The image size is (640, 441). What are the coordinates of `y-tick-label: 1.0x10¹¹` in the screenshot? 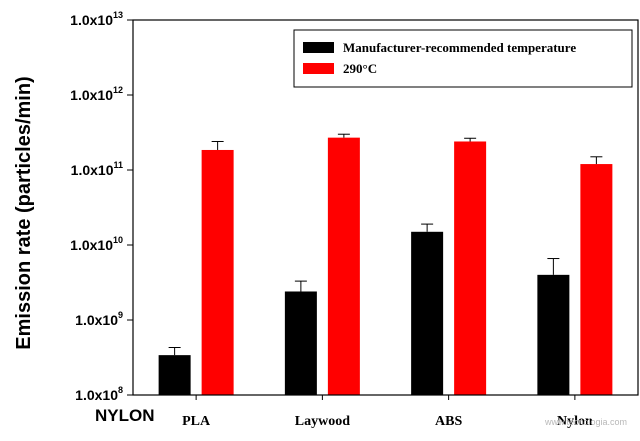 It's located at (97, 169).